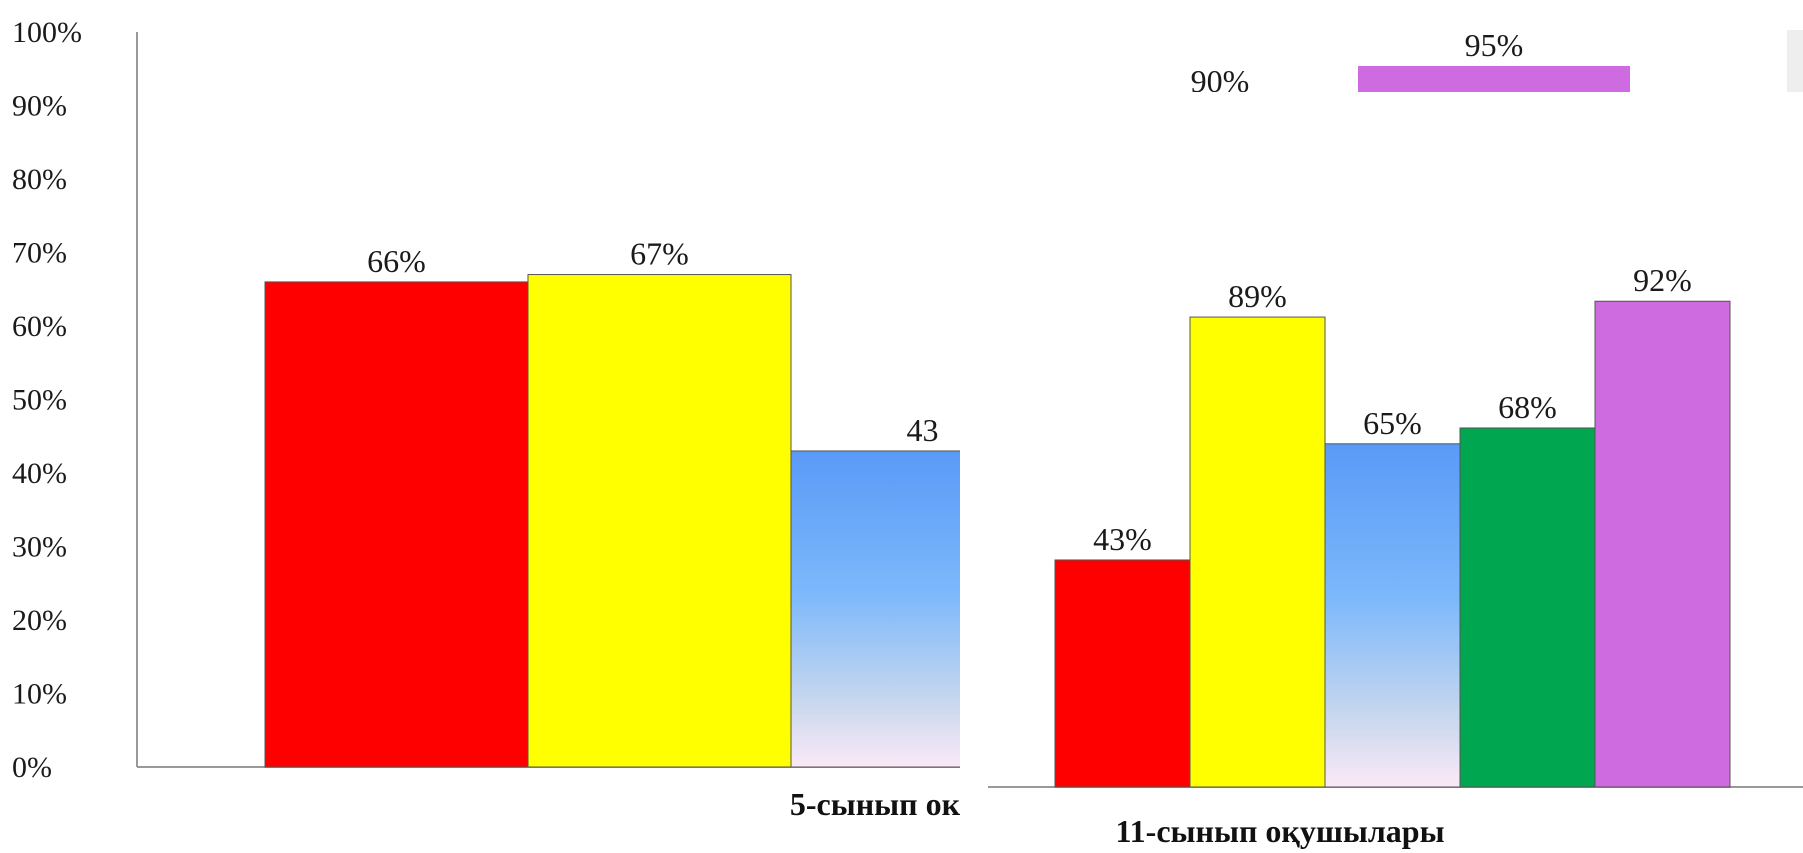 This screenshot has width=1803, height=853. What do you see at coordinates (1795, 61) in the screenshot?
I see `fragment-gray-strip` at bounding box center [1795, 61].